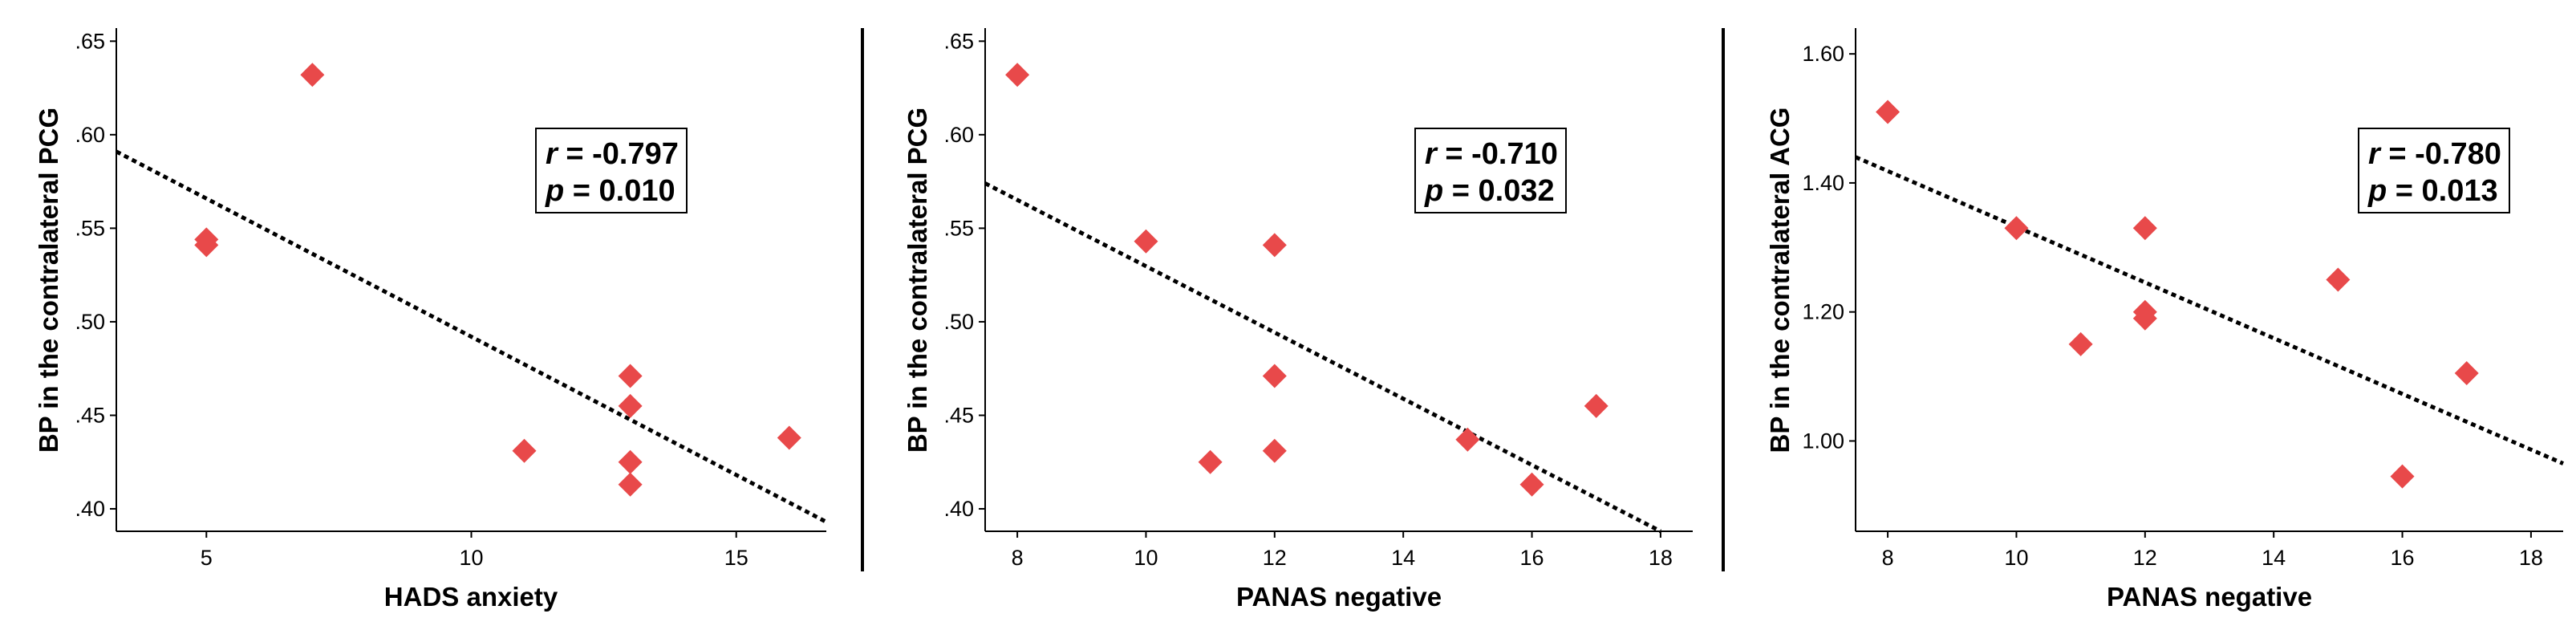 The image size is (2576, 630). Describe the element at coordinates (1780, 280) in the screenshot. I see `y-axis-label: BP in the contralateral ACG` at that location.